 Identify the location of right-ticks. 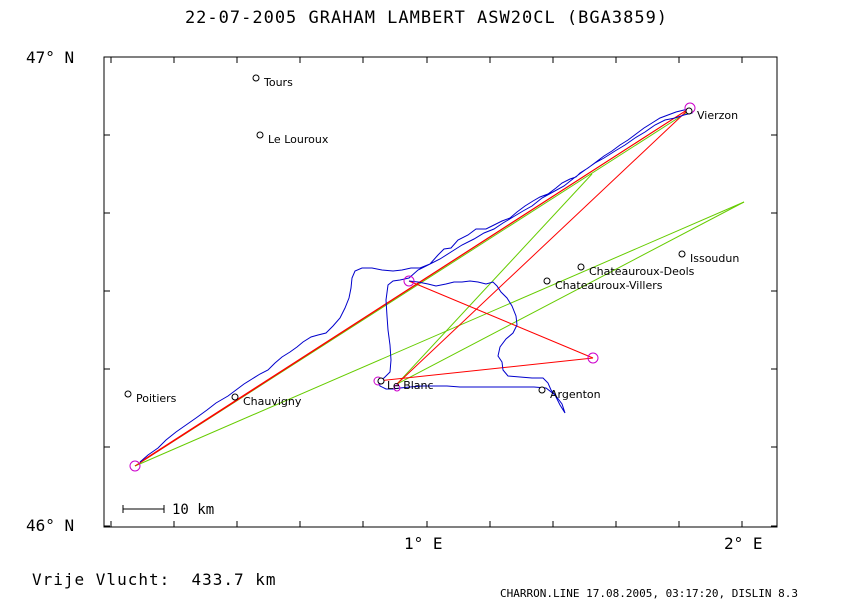
(774, 291).